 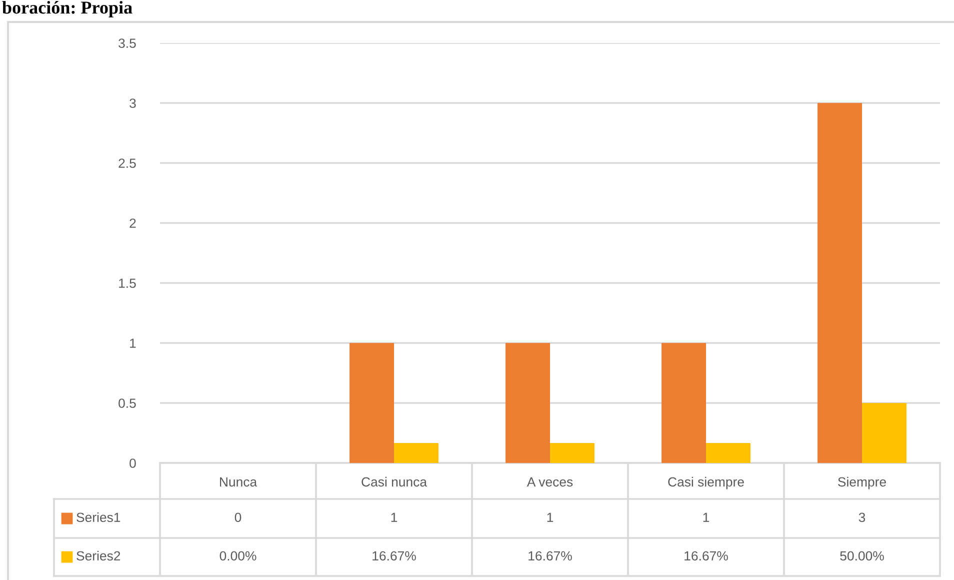 I want to click on legend-label: Series1, so click(x=98, y=517).